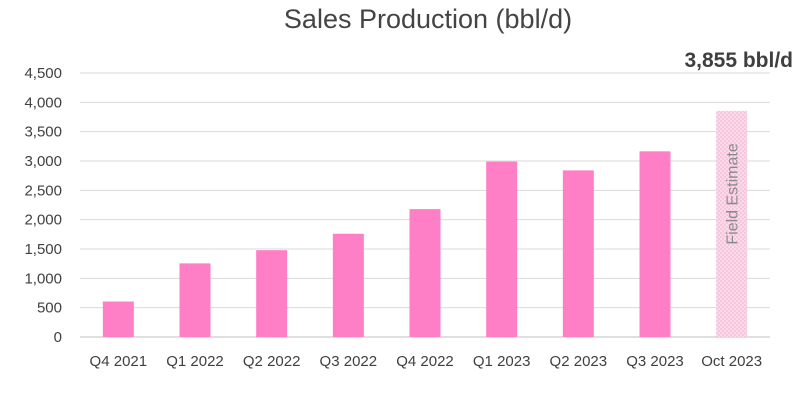  What do you see at coordinates (195, 361) in the screenshot?
I see `x-tick-label: Q1 2022` at bounding box center [195, 361].